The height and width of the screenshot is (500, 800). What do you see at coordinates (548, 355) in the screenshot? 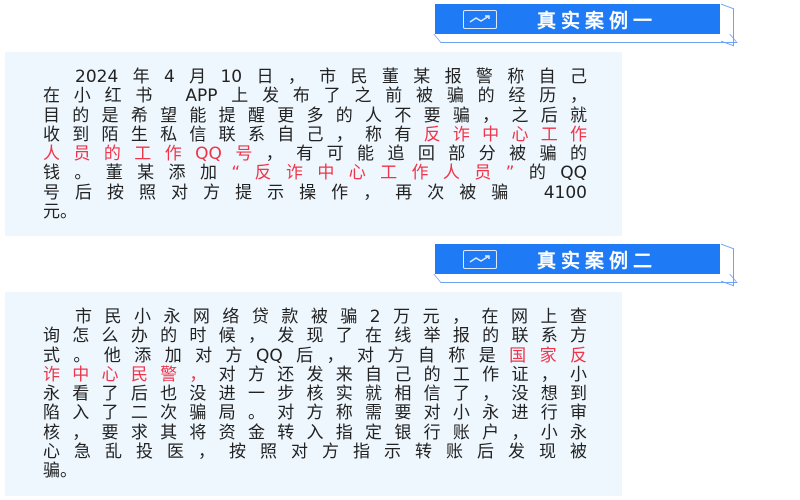
I see `highlighted-text: 国家反` at bounding box center [548, 355].